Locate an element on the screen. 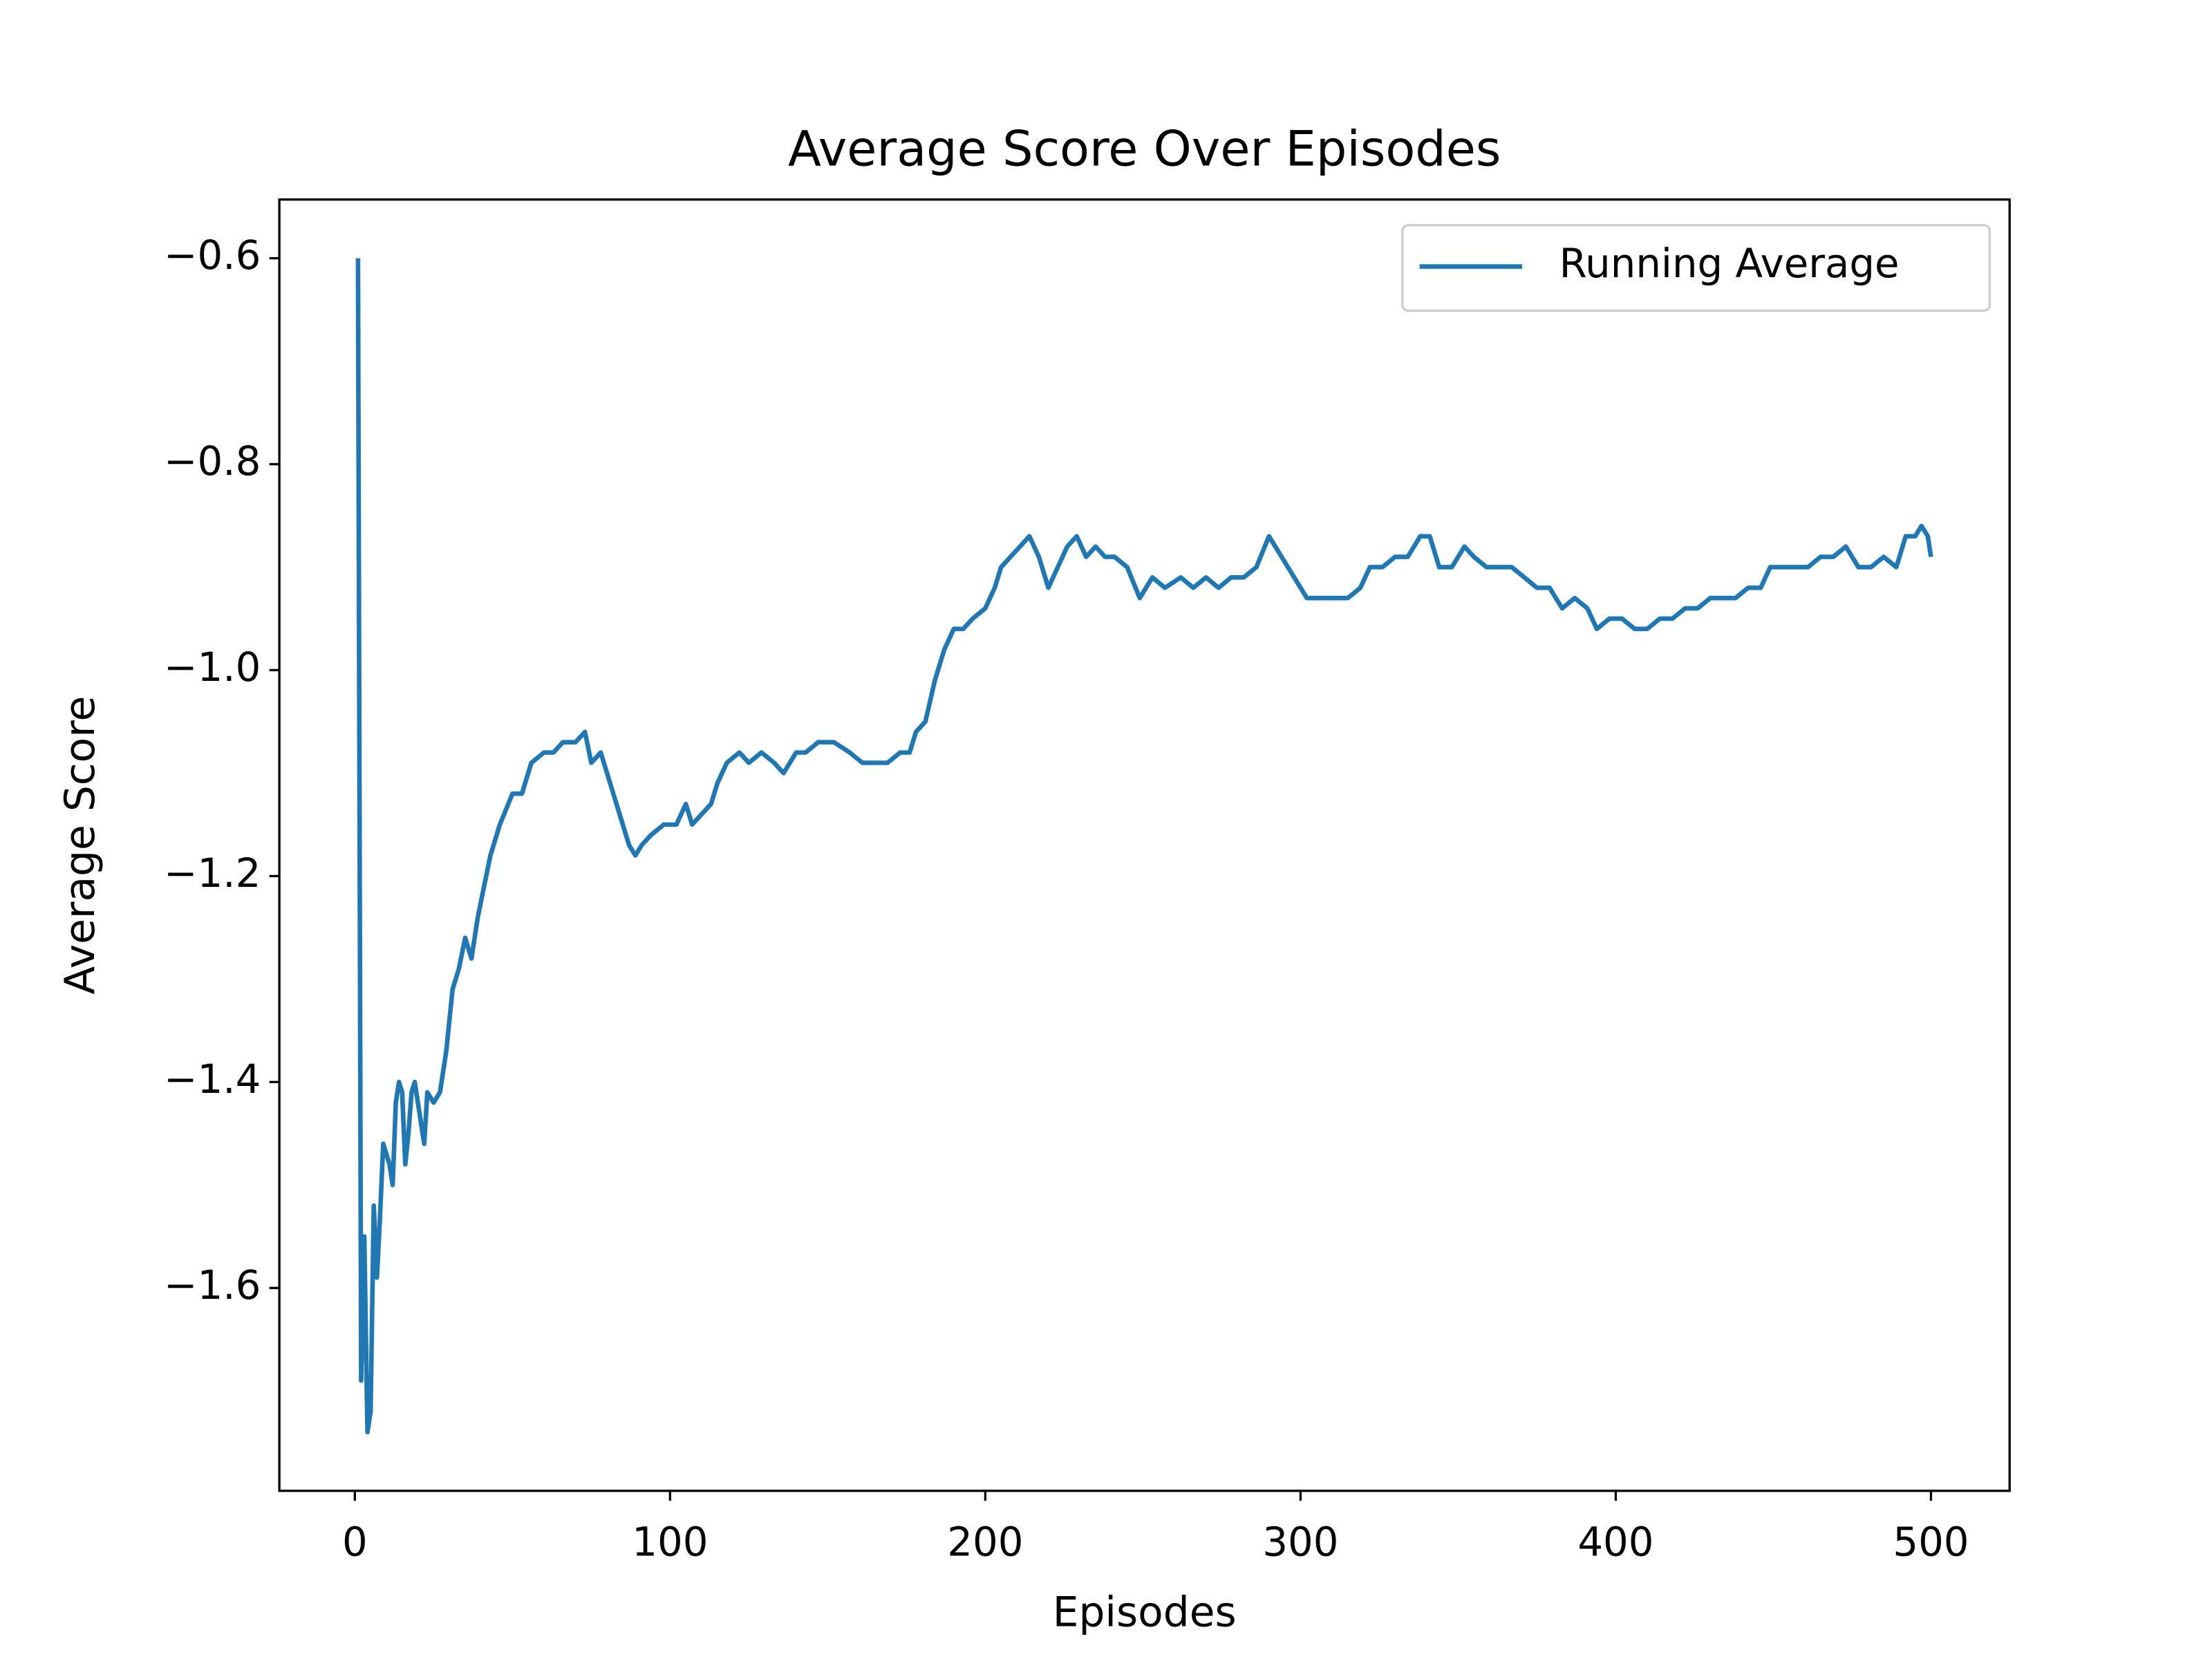  y-tick-label: −0.8 is located at coordinates (212, 461).